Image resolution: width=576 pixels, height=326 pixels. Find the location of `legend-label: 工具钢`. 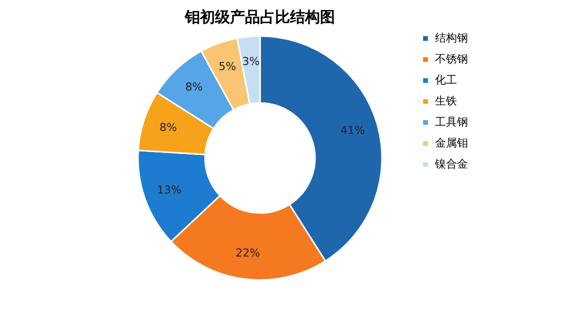

legend-label: 工具钢 is located at coordinates (451, 122).